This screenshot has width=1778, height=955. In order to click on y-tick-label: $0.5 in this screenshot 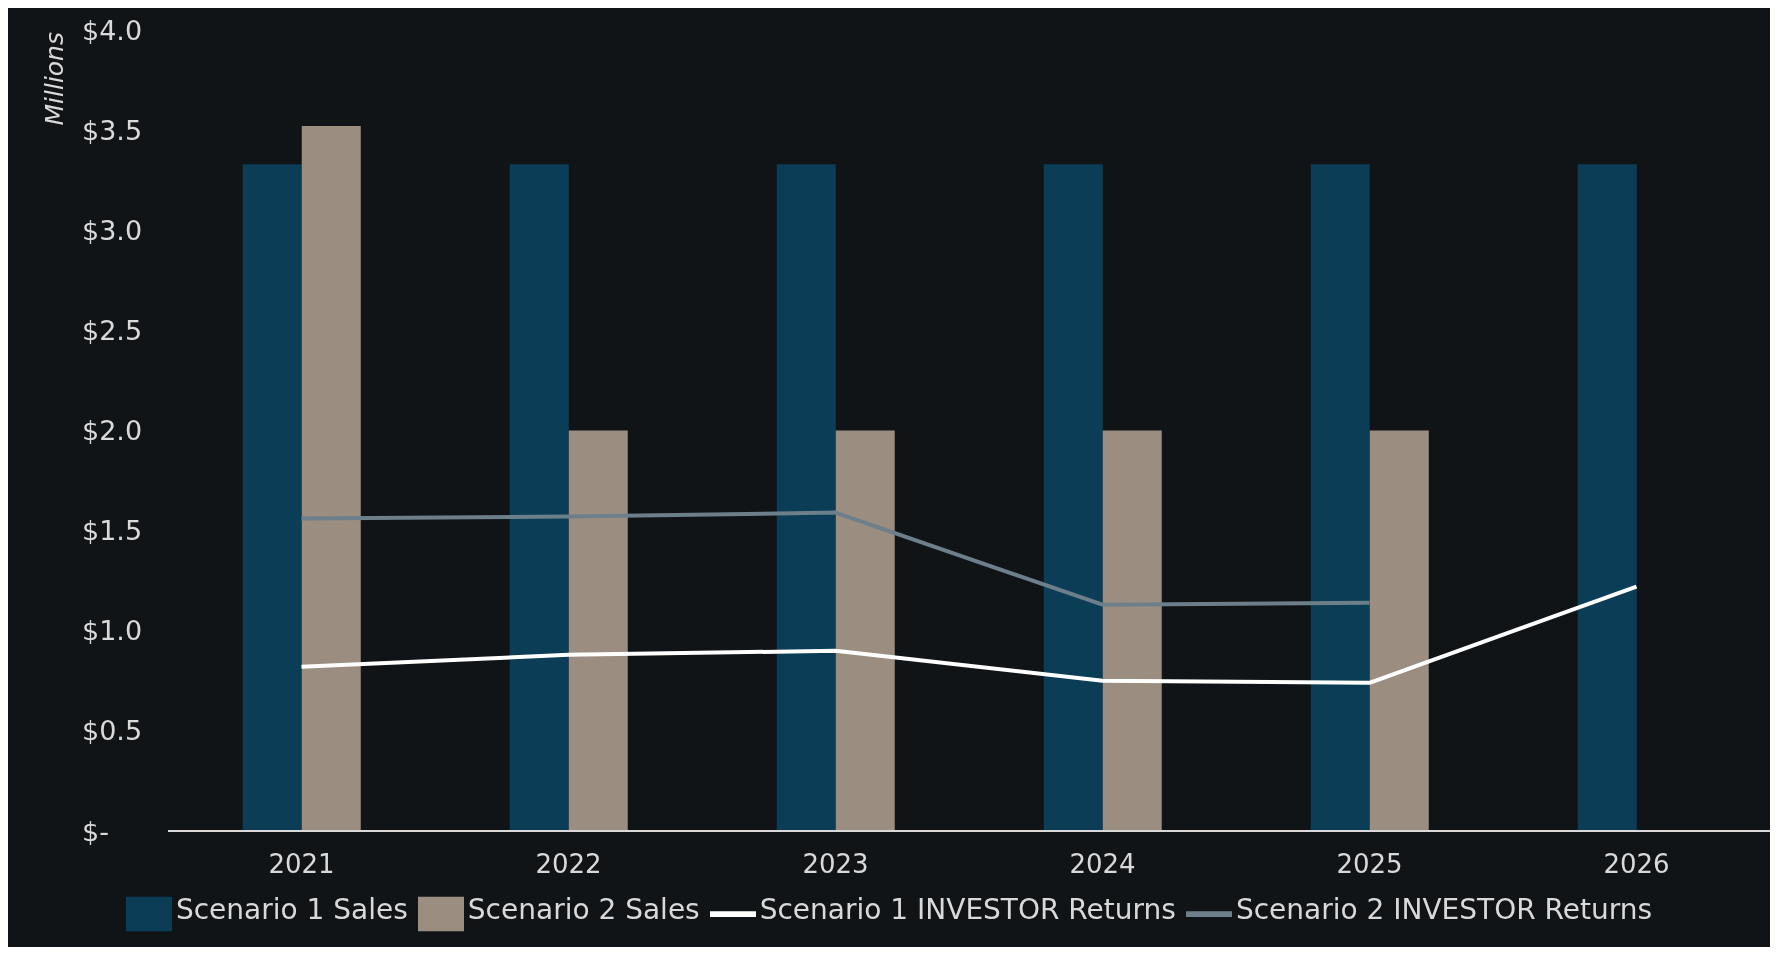, I will do `click(112, 731)`.